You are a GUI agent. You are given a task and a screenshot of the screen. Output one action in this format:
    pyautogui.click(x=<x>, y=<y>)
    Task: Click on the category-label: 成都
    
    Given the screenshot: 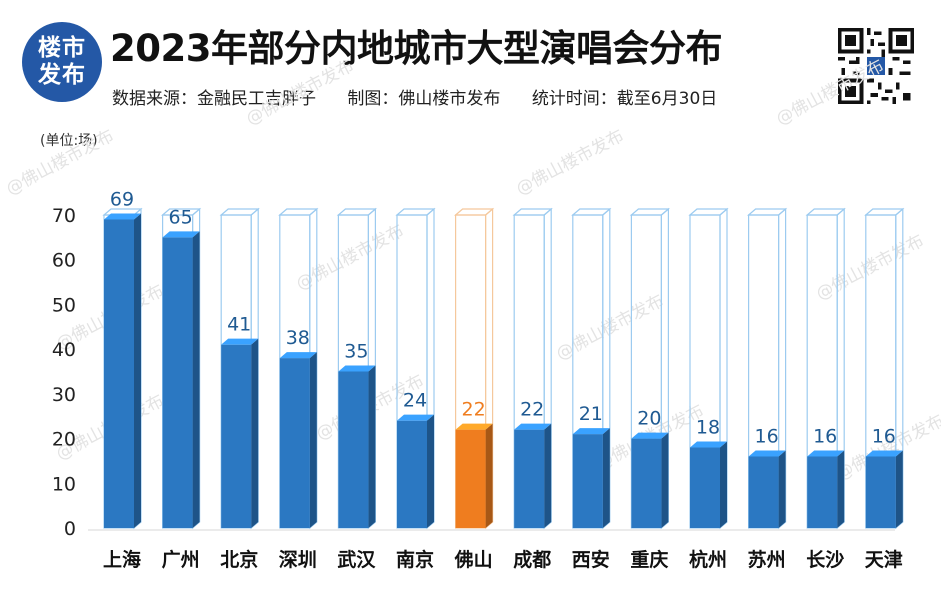 What is the action you would take?
    pyautogui.click(x=532, y=559)
    